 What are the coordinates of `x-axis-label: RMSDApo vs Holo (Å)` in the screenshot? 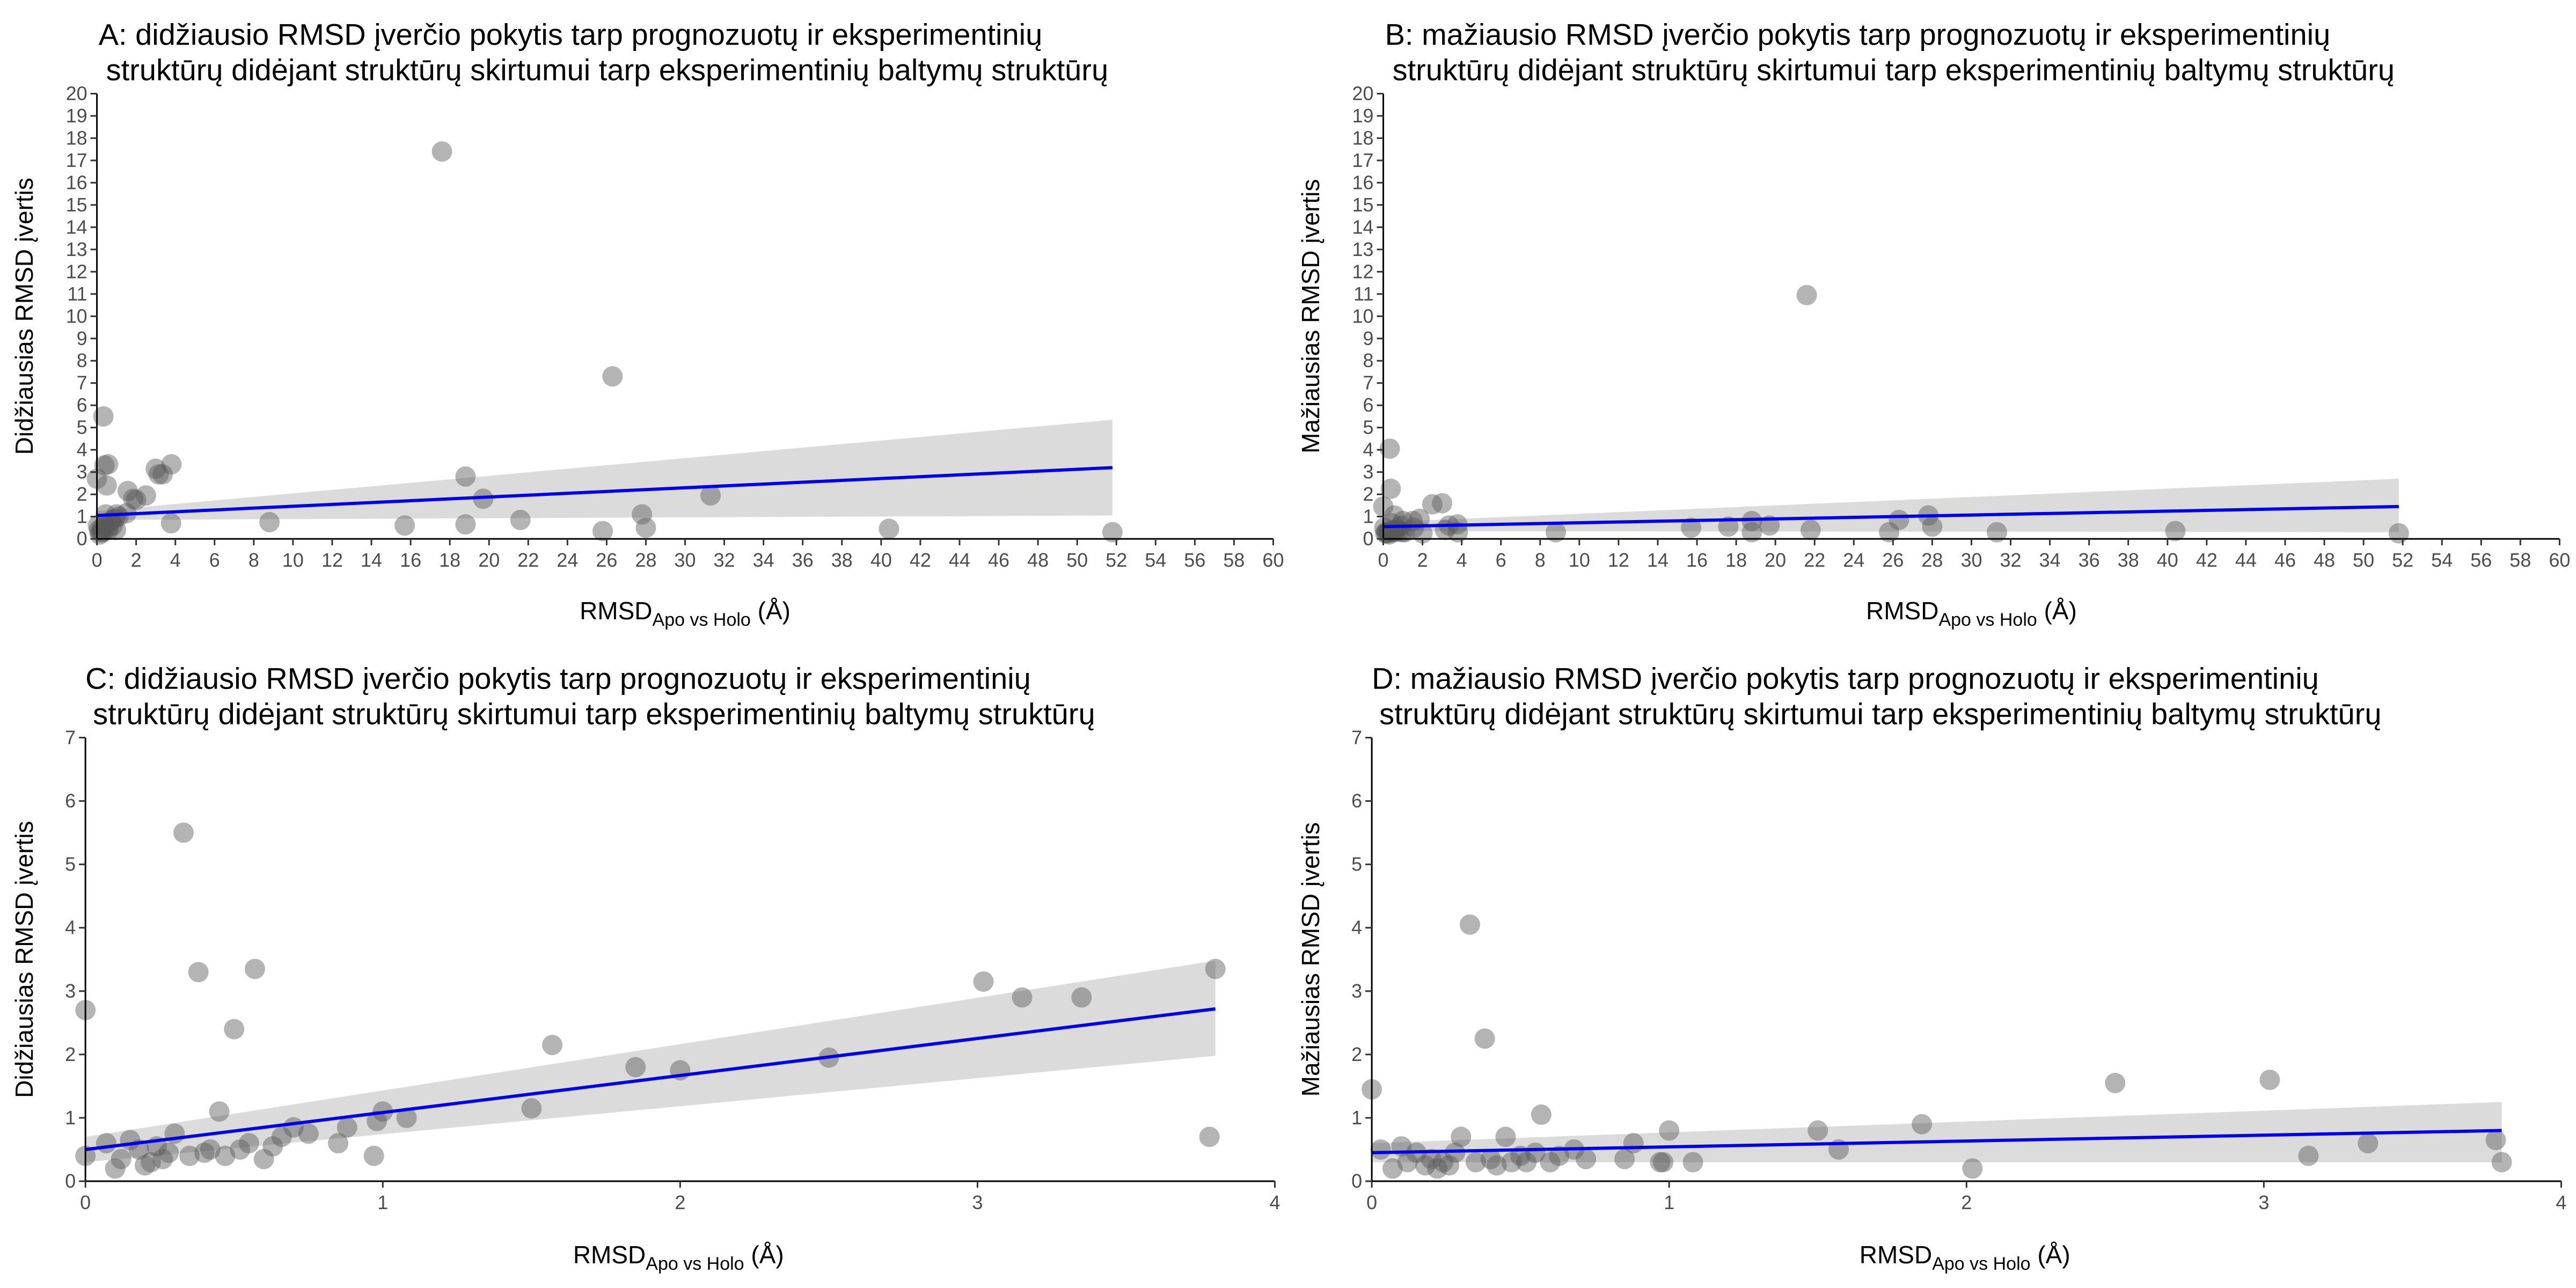 It's located at (1971, 613).